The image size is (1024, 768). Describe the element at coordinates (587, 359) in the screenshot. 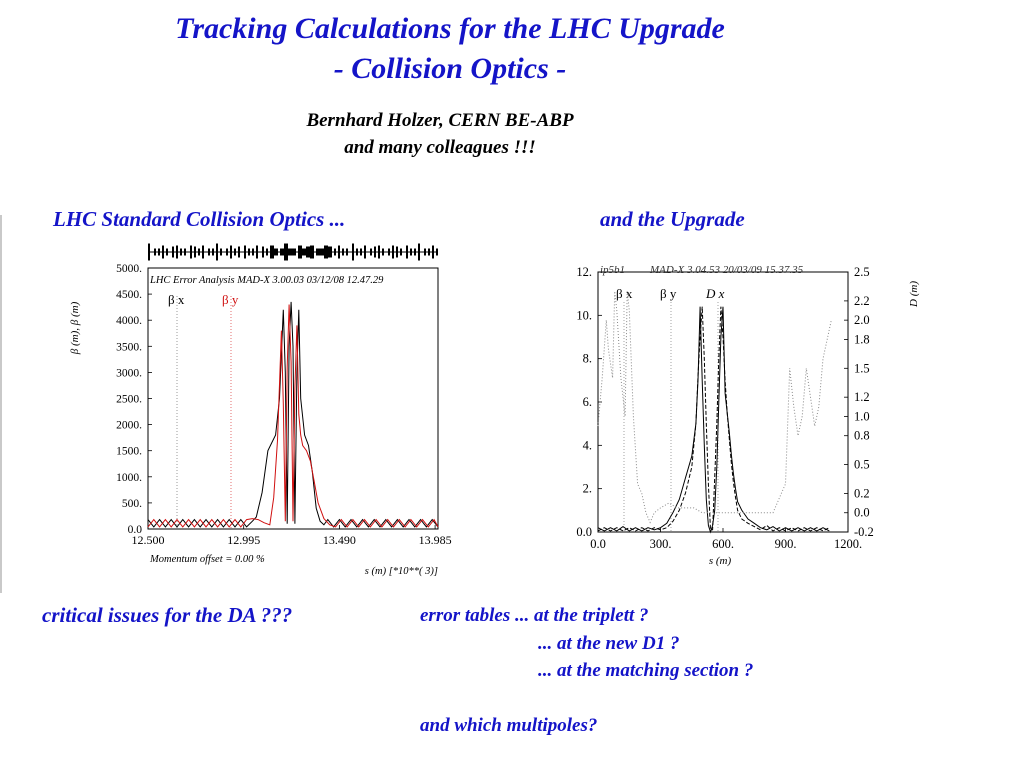

I see `chart2-ytick-label: 8.` at that location.